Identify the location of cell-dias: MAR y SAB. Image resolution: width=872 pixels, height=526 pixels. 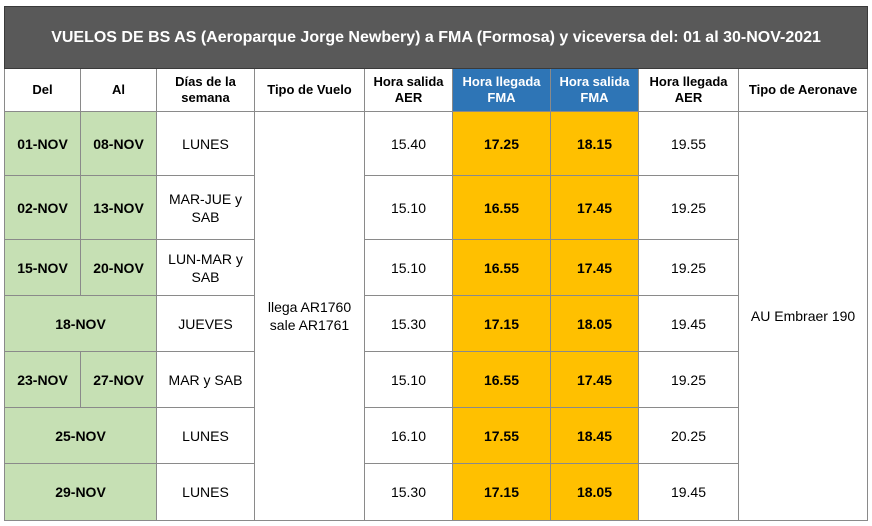
(205, 379).